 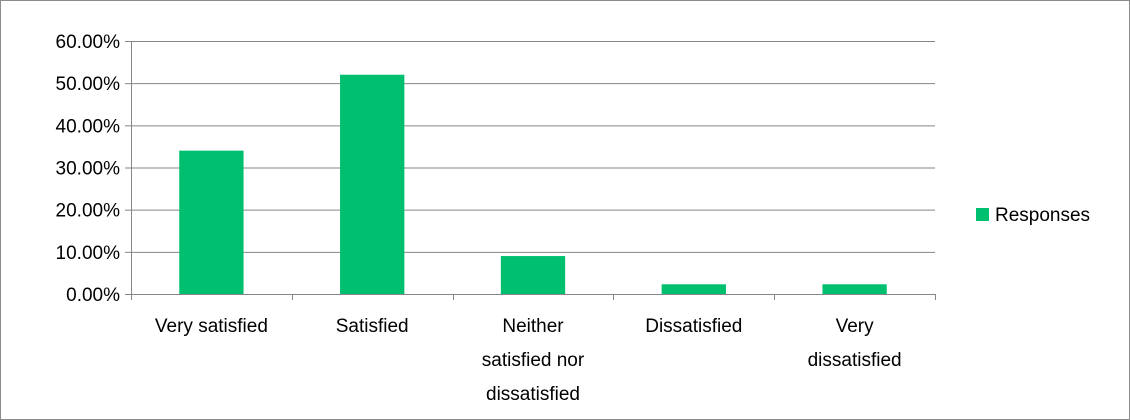 I want to click on y-tick-label: 10.00%, so click(x=88, y=253).